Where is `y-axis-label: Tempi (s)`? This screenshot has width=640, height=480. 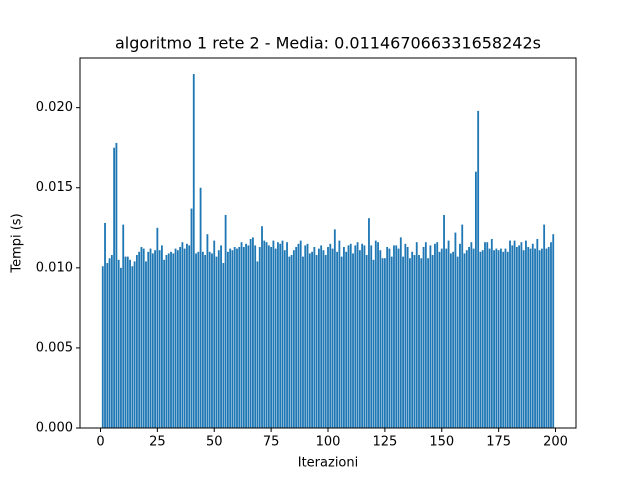
y-axis-label: Tempi (s) is located at coordinates (17, 243).